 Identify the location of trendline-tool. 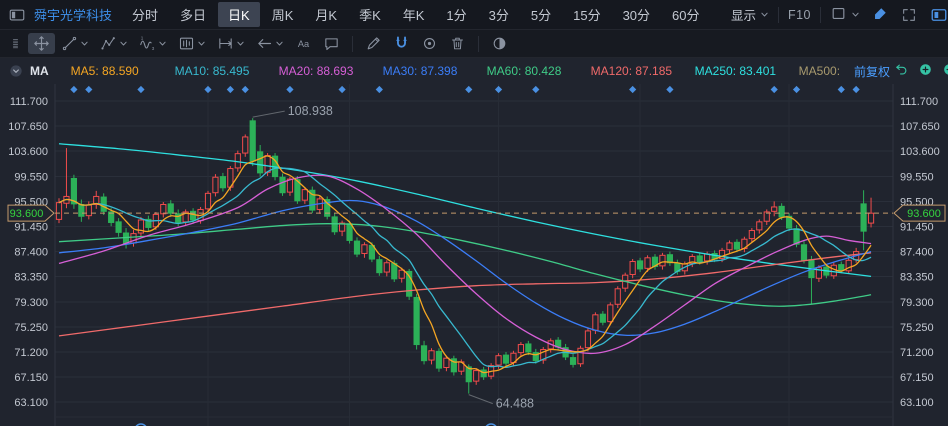
(75, 44).